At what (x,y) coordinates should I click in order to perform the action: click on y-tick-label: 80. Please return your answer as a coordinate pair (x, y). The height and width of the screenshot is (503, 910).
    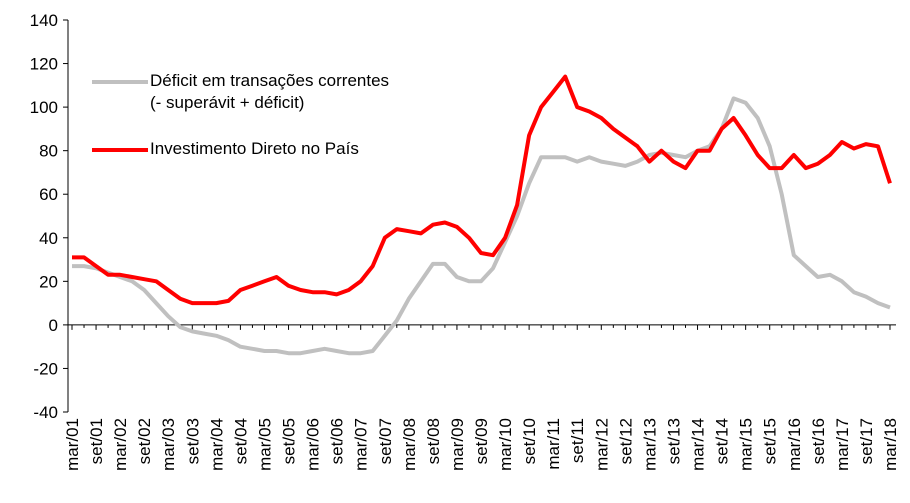
    Looking at the image, I should click on (48, 151).